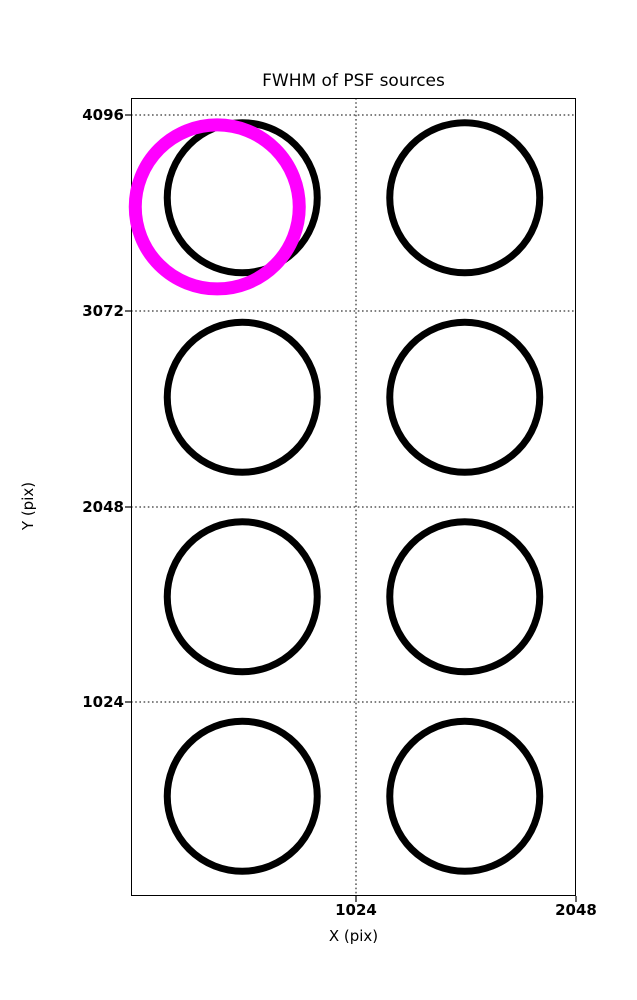 This screenshot has height=1000, width=637. Describe the element at coordinates (353, 81) in the screenshot. I see `plot-title: FWHM of PSF sources` at that location.